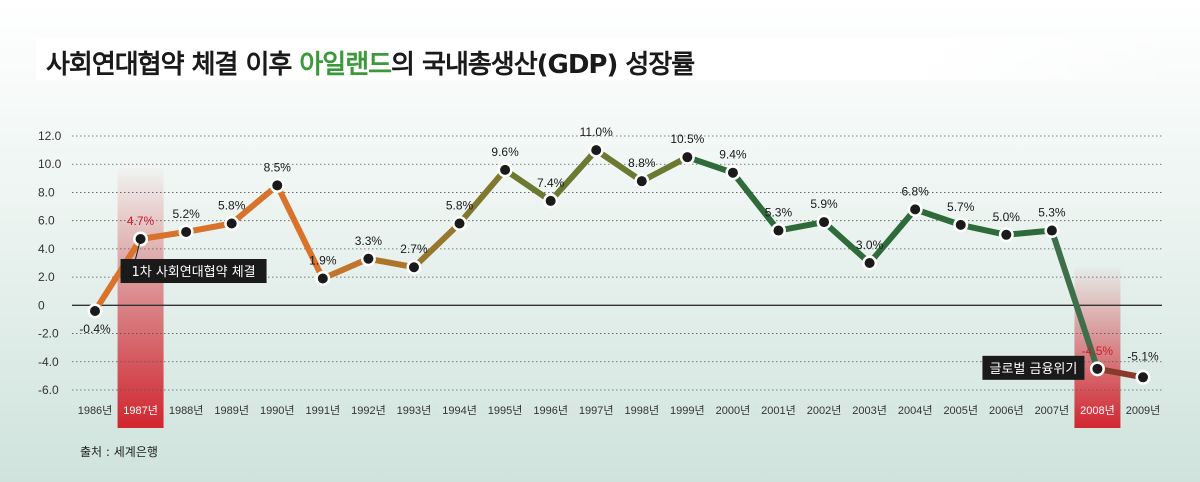  I want to click on x-tick-label: 2006년, so click(1006, 410).